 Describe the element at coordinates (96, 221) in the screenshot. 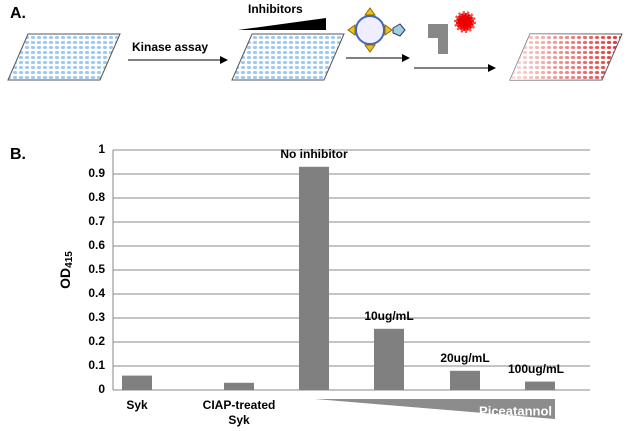

I see `y-tick-label: 0.7` at that location.